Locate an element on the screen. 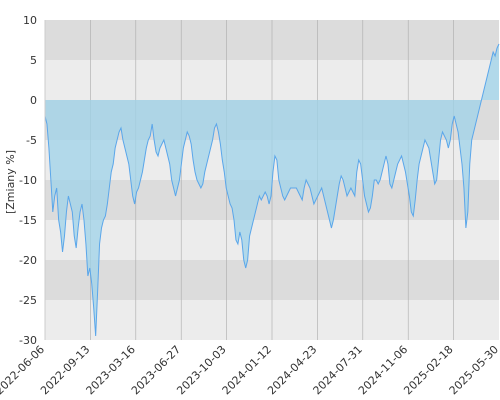 Image resolution: width=500 pixels, height=400 pixels. y-axis-tick-labels: 10 5 0 -5 -10 -15 -20 -25 -30 is located at coordinates (28, 180).